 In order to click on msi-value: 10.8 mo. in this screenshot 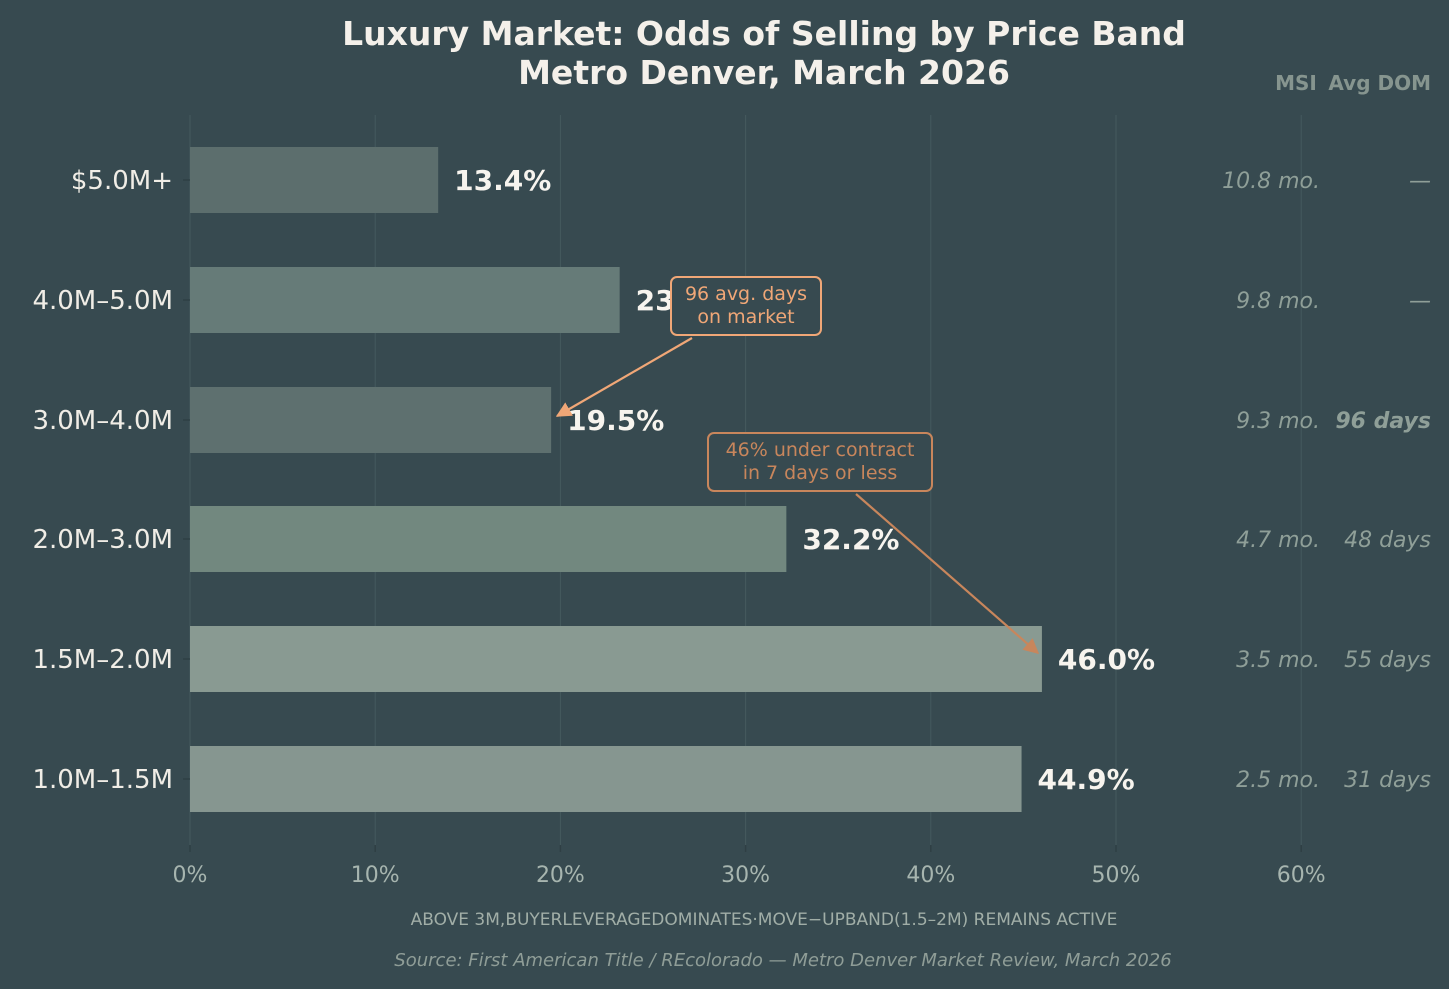, I will do `click(1271, 181)`.